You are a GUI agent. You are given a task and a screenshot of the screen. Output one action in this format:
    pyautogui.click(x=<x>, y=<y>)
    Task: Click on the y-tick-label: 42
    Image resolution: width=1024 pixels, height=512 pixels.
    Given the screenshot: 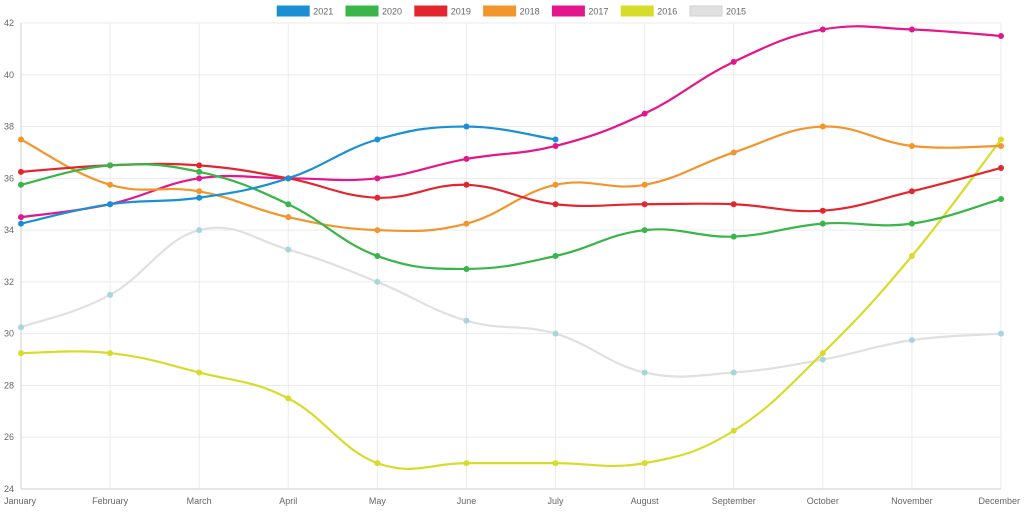 What is the action you would take?
    pyautogui.click(x=9, y=23)
    